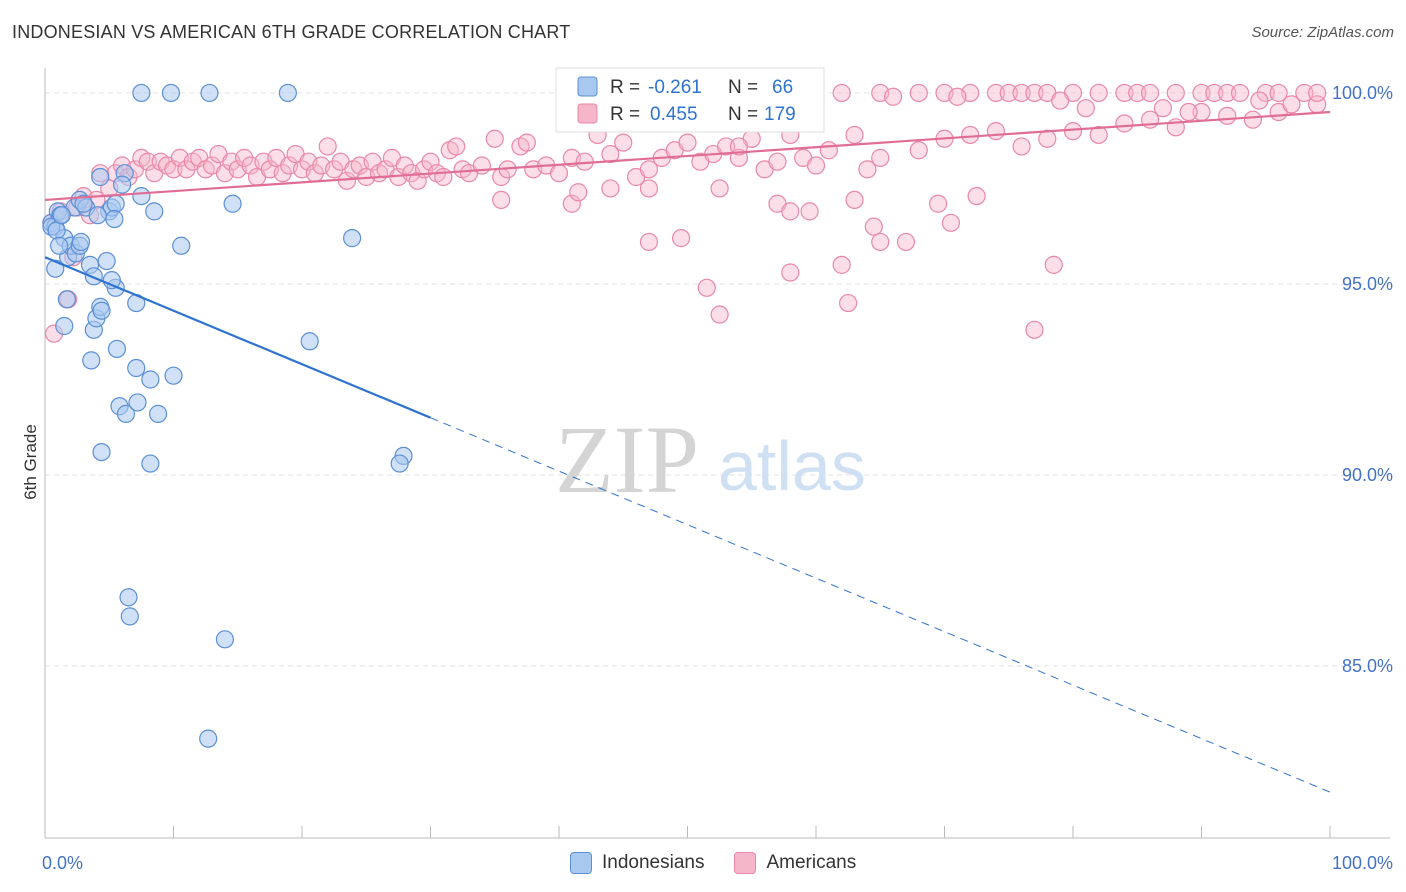 This screenshot has height=892, width=1406. I want to click on legend-r-label-1: R =, so click(625, 87).